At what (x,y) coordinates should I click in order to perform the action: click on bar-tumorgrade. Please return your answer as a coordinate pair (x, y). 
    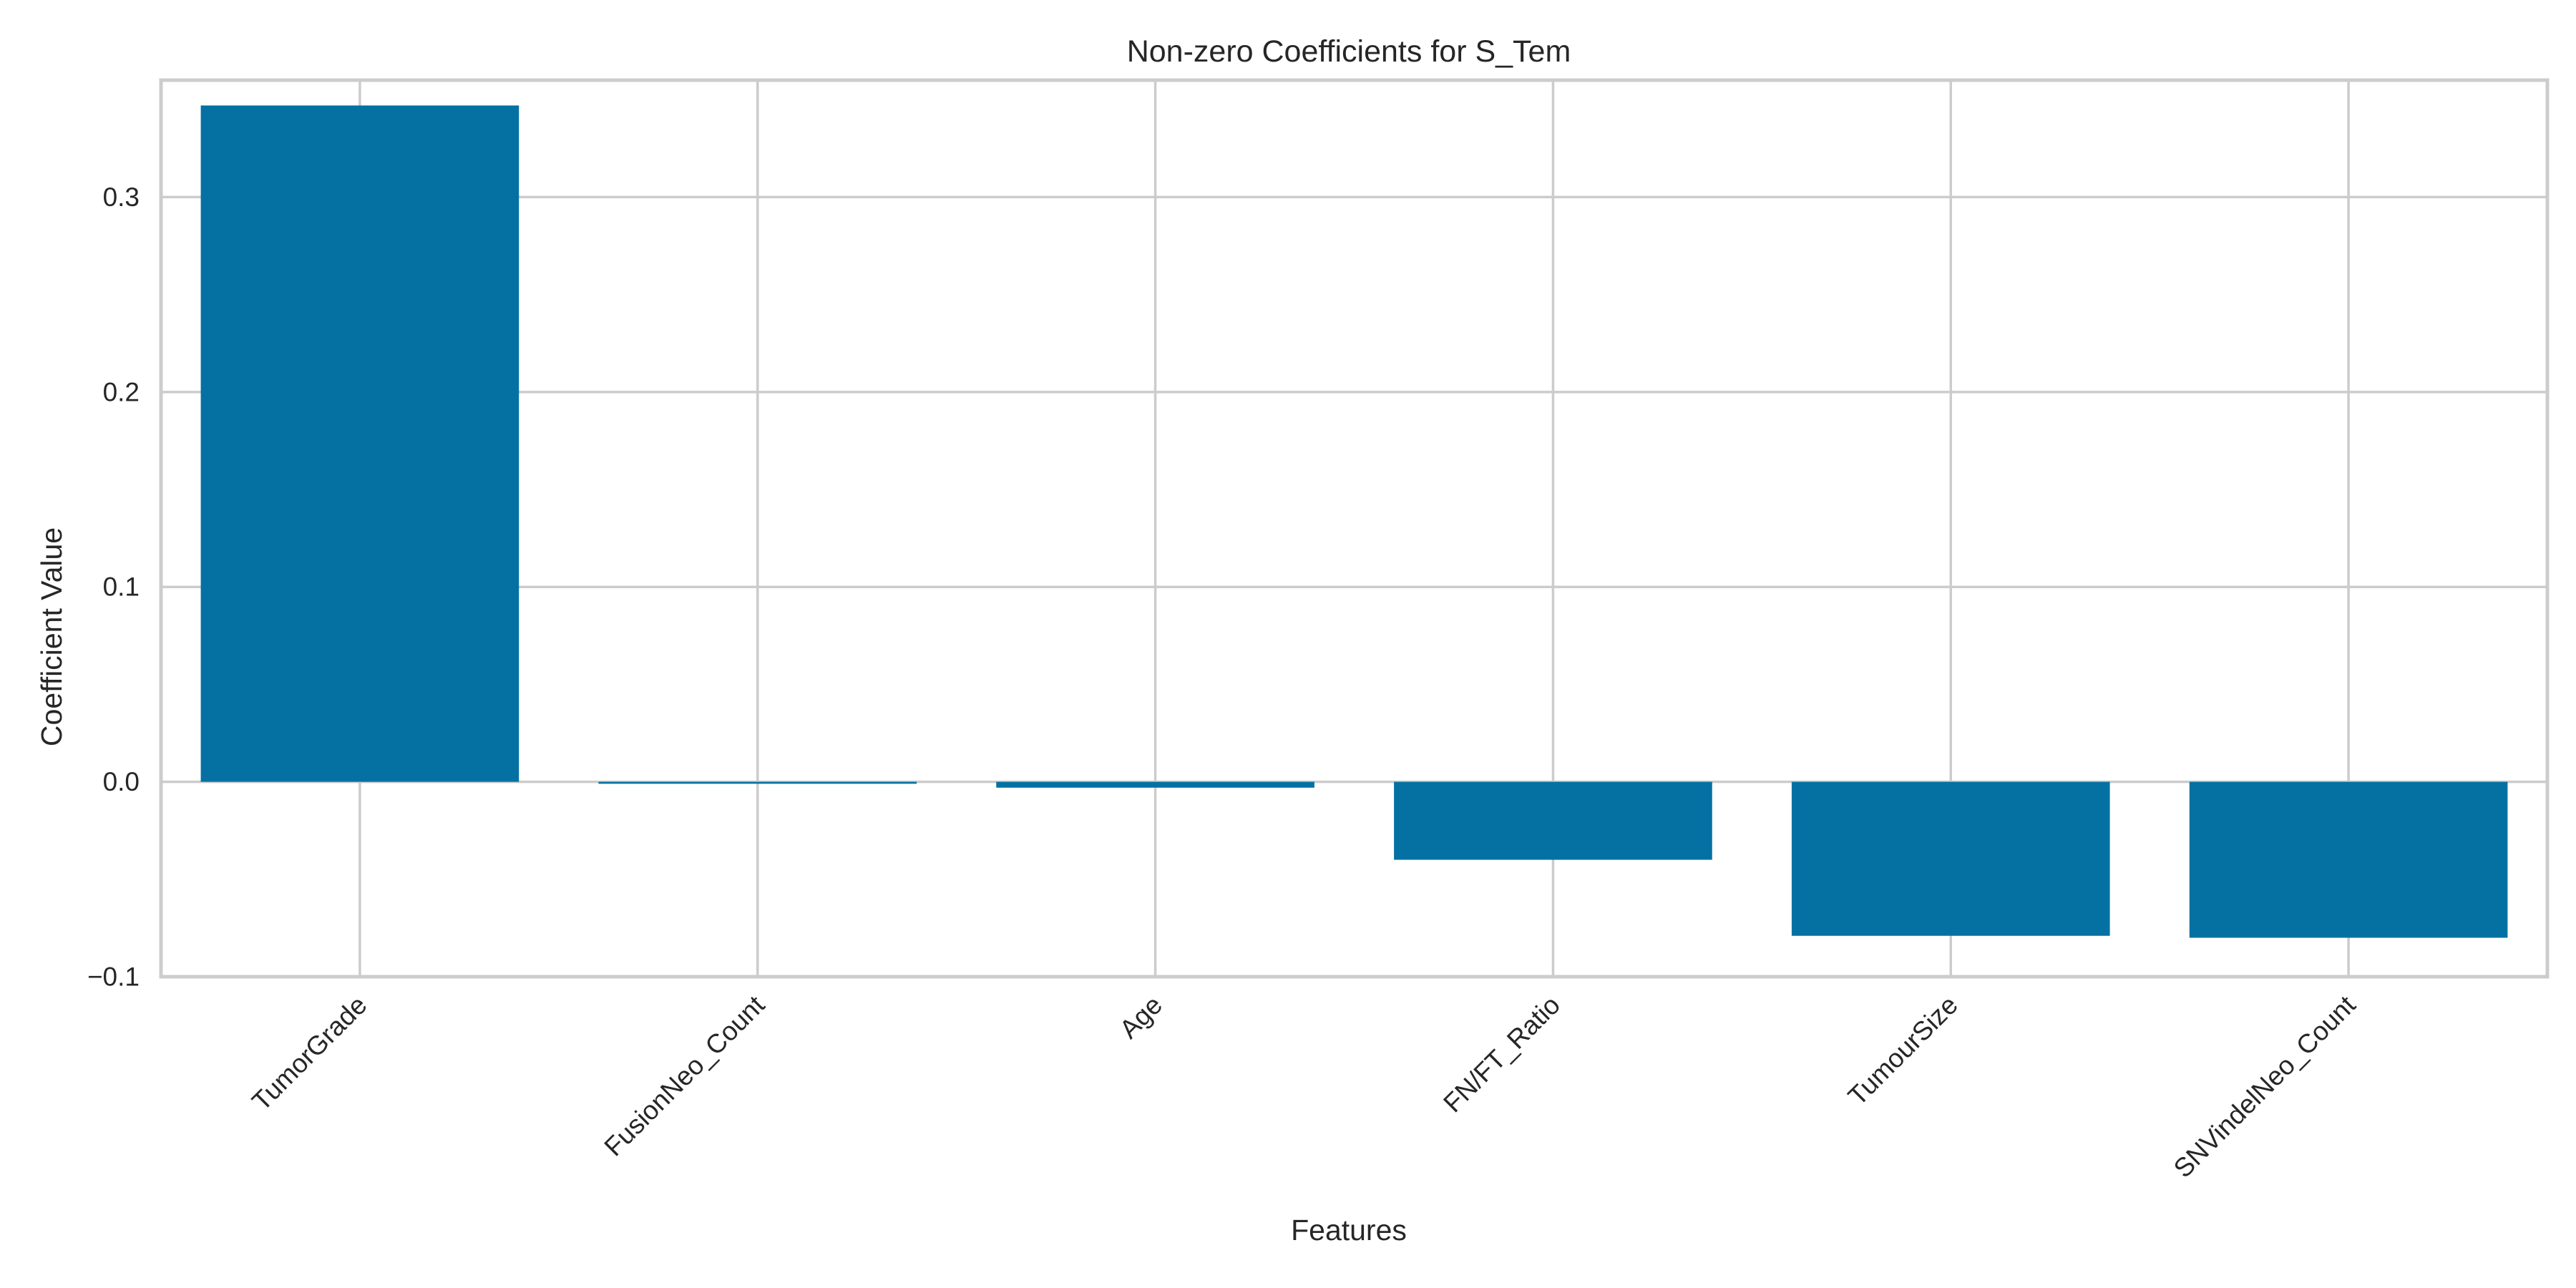
    Looking at the image, I should click on (359, 443).